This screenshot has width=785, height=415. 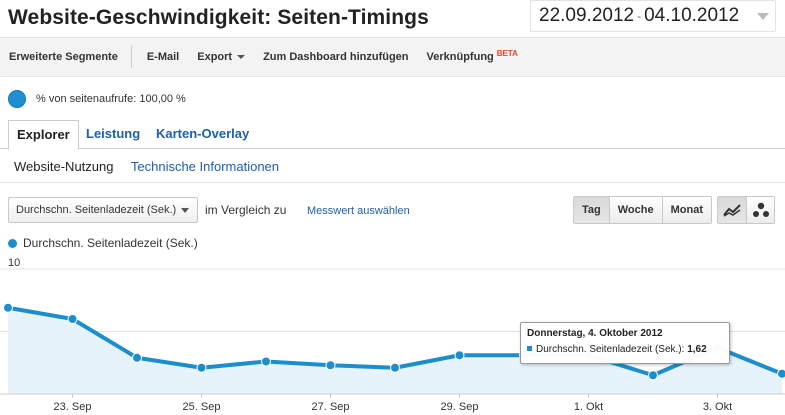 I want to click on granularity-toggle: Tag Woche Monat, so click(x=642, y=210).